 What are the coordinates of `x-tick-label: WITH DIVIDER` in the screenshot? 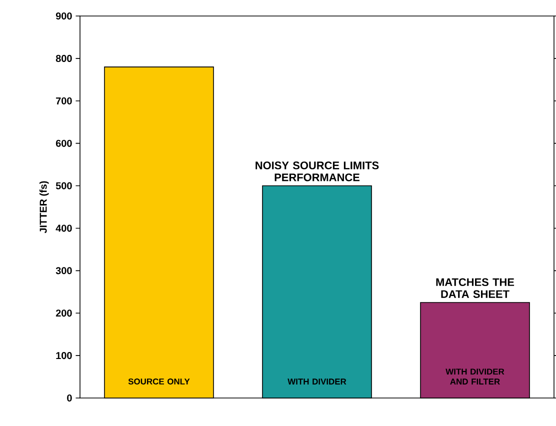 It's located at (317, 381).